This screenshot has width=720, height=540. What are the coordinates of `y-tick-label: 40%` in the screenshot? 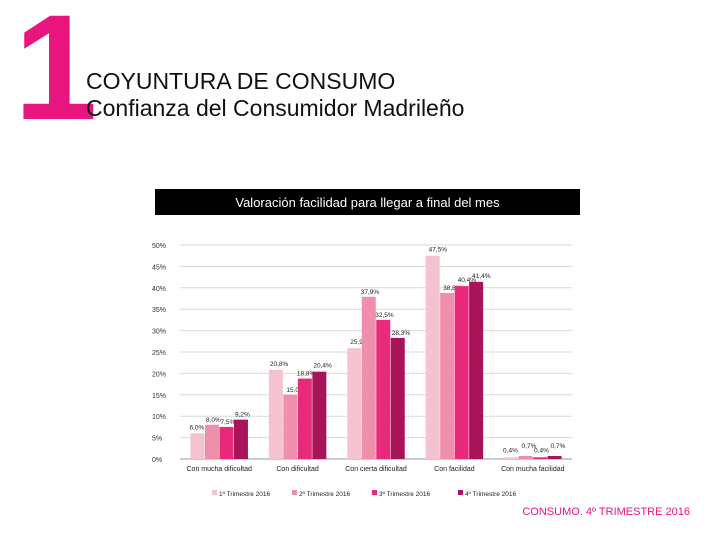 It's located at (159, 289).